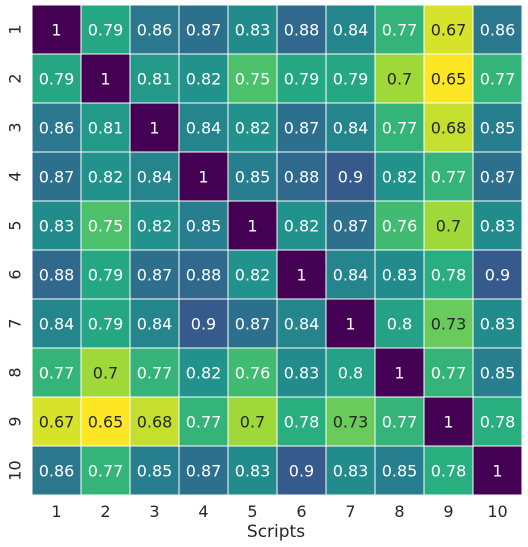 Image resolution: width=528 pixels, height=547 pixels. I want to click on heatmap-value-label-r7-c2: 0.79, so click(106, 324).